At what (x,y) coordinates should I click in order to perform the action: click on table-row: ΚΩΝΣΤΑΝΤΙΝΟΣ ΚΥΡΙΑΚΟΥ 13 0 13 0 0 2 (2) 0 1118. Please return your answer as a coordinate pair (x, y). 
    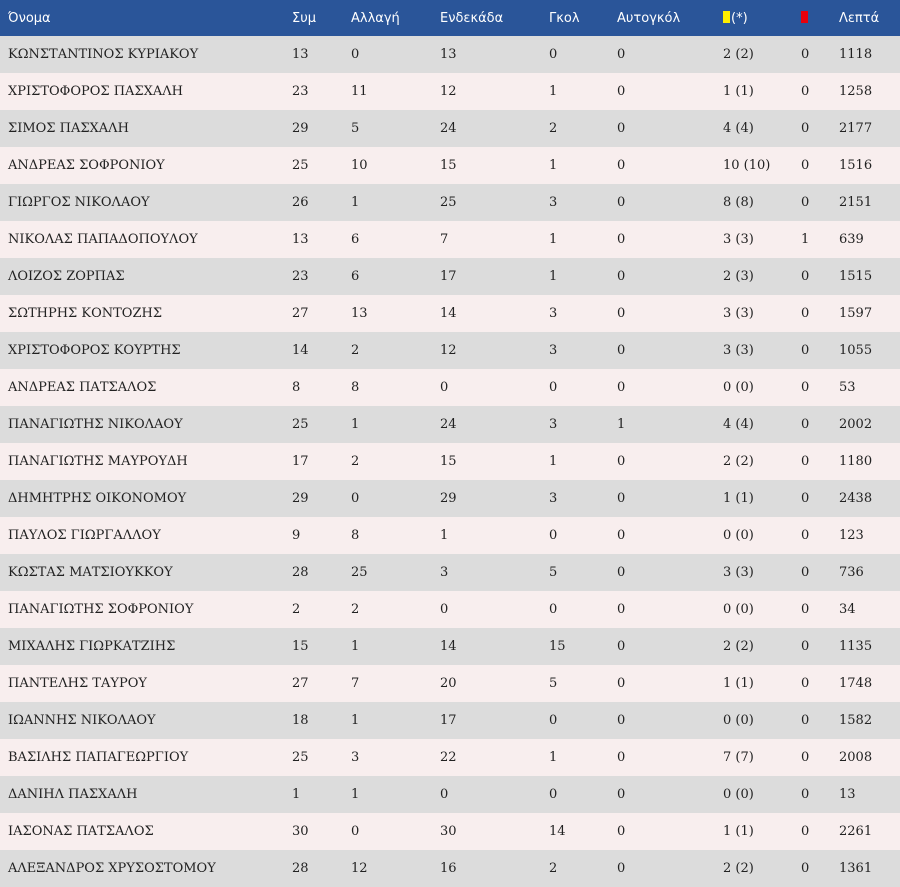
    Looking at the image, I should click on (450, 54).